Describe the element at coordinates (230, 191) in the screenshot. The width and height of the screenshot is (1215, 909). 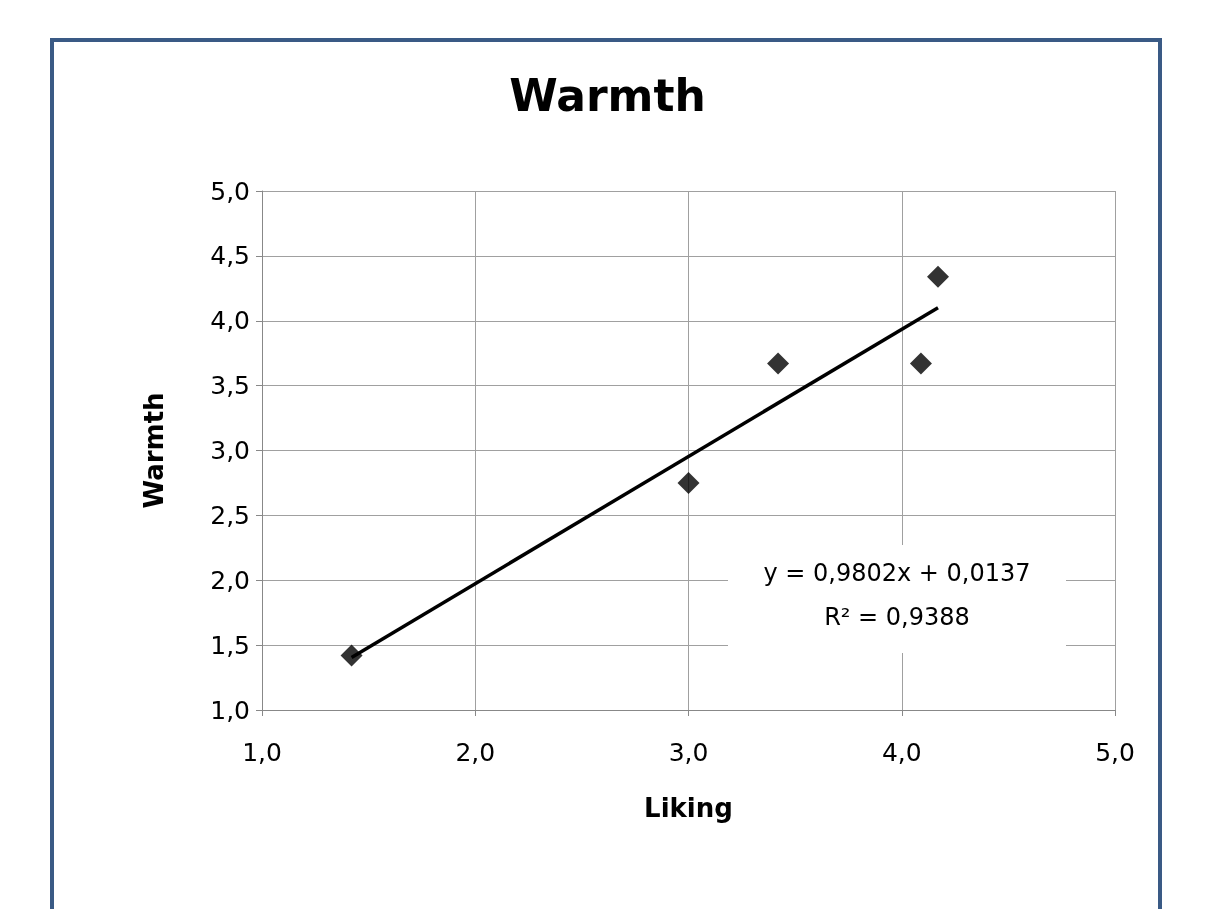
I see `y-tick-label: 5,0` at that location.